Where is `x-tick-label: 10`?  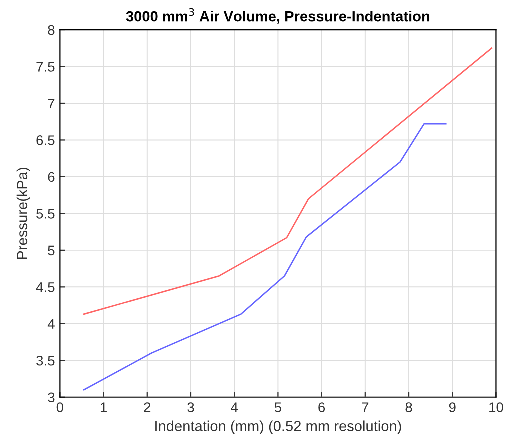
x-tick-label: 10 is located at coordinates (497, 407).